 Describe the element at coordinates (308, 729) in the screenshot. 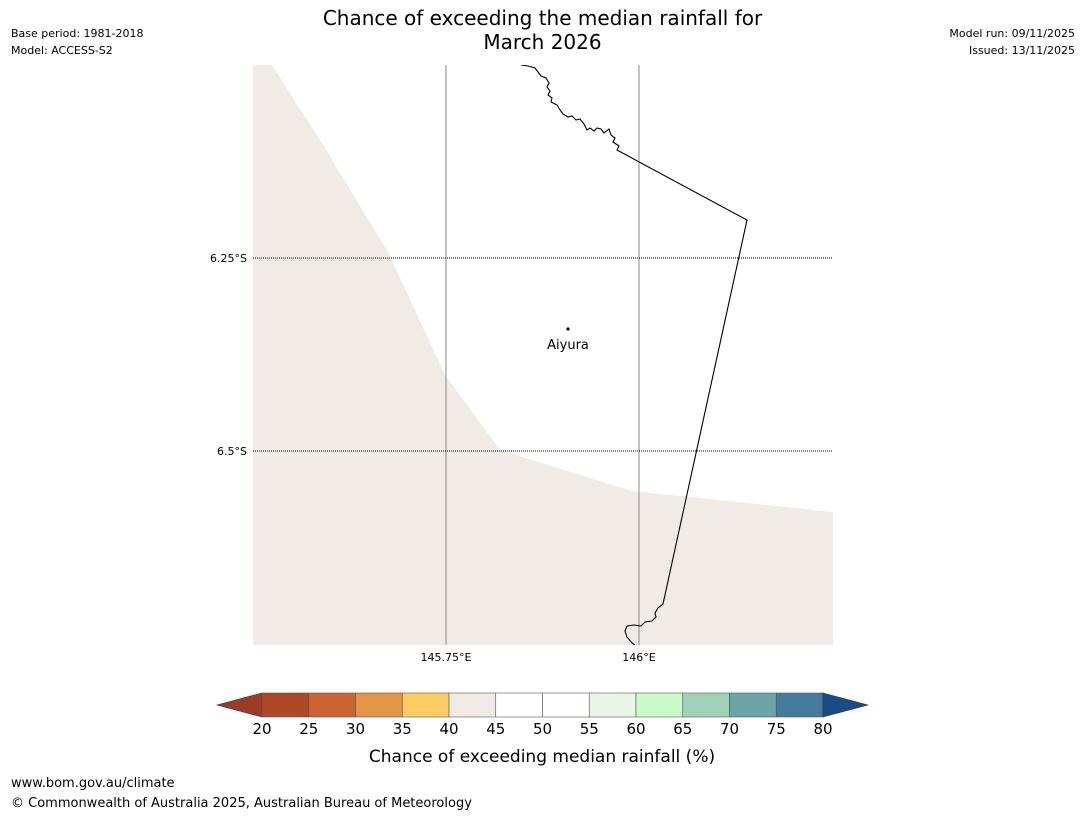

I see `colorbar-tick-label: 25` at that location.